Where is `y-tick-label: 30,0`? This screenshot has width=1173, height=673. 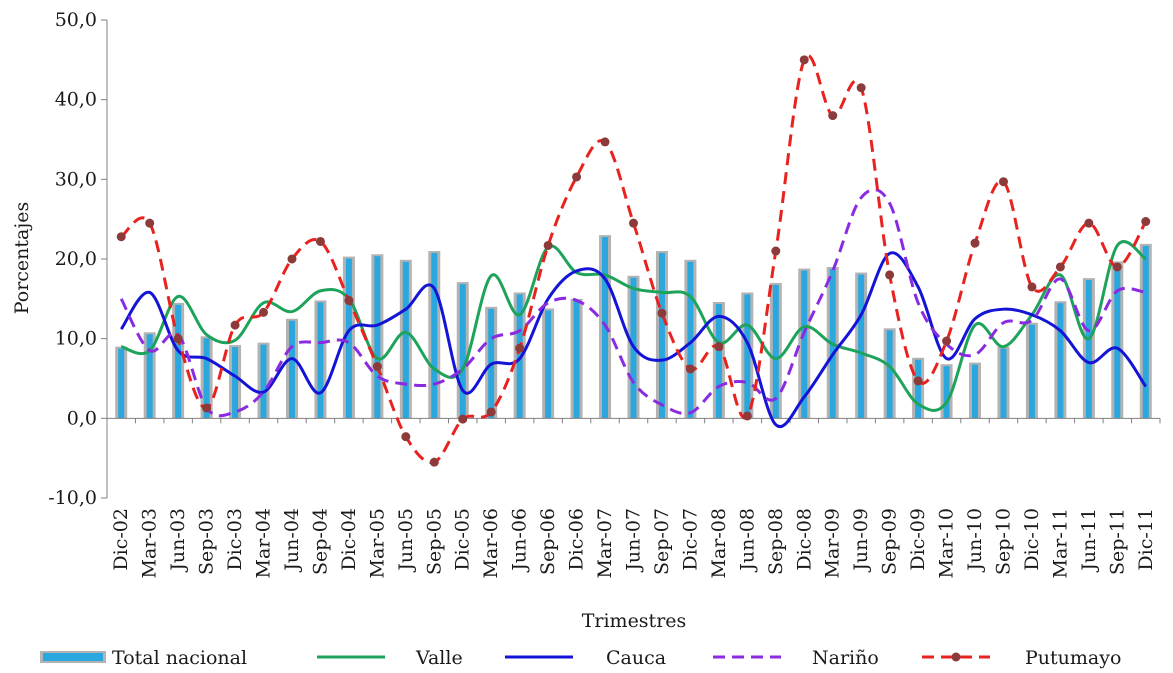
y-tick-label: 30,0 is located at coordinates (76, 179).